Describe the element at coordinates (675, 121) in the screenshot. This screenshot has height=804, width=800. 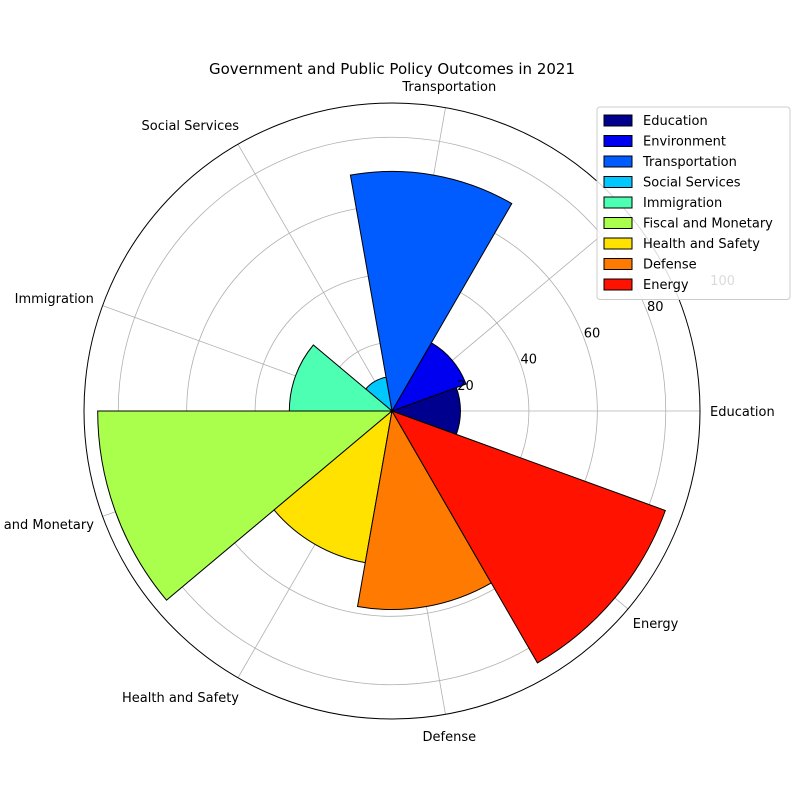
I see `legend-label: Education` at that location.